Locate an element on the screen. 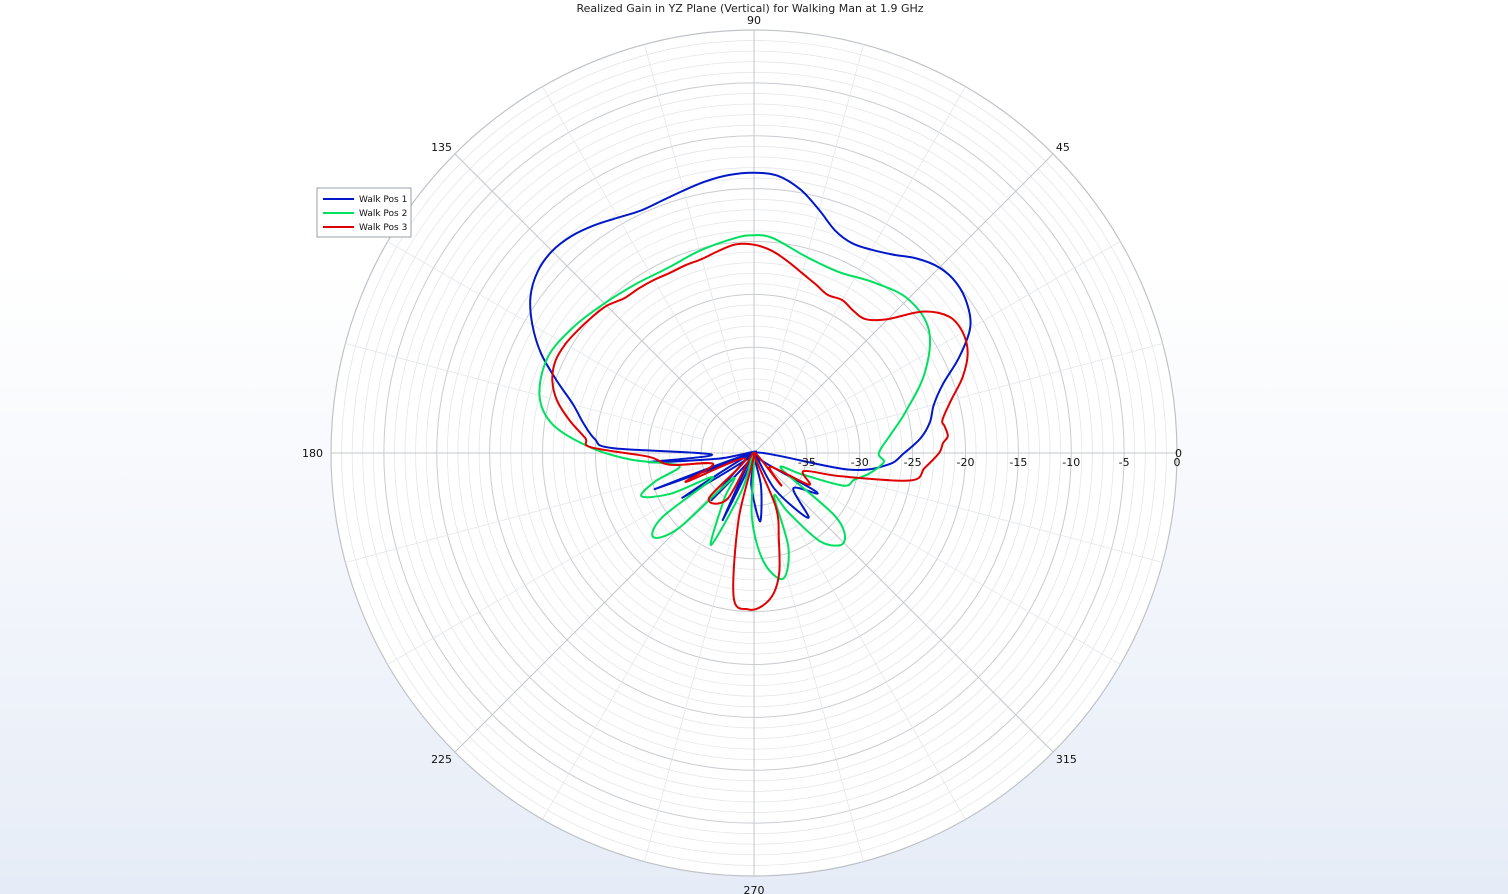 The height and width of the screenshot is (894, 1508). legend-label: Walk Pos 3 is located at coordinates (383, 228).